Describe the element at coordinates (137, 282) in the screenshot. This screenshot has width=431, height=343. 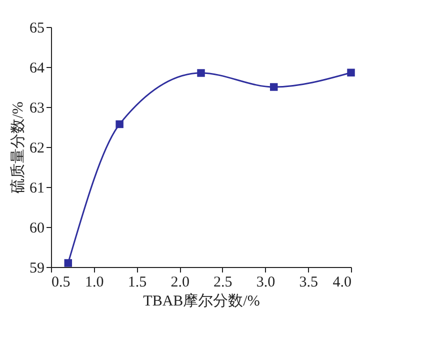
I see `x-tick-label: 1.5` at that location.